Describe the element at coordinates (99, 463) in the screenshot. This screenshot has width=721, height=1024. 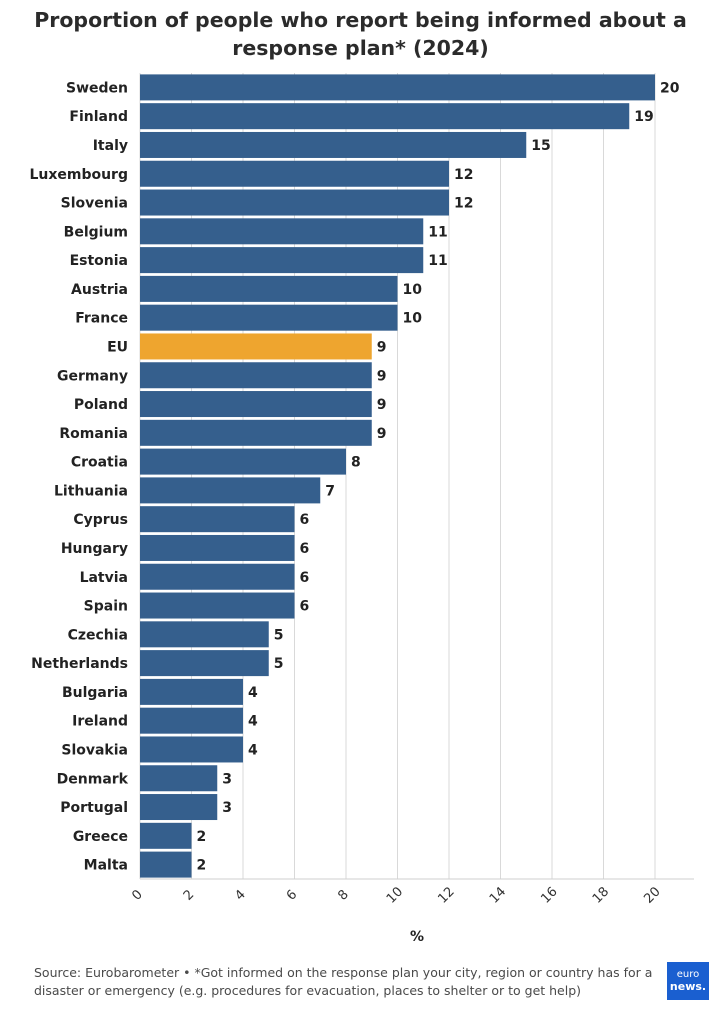
I see `category-label: Croatia` at that location.